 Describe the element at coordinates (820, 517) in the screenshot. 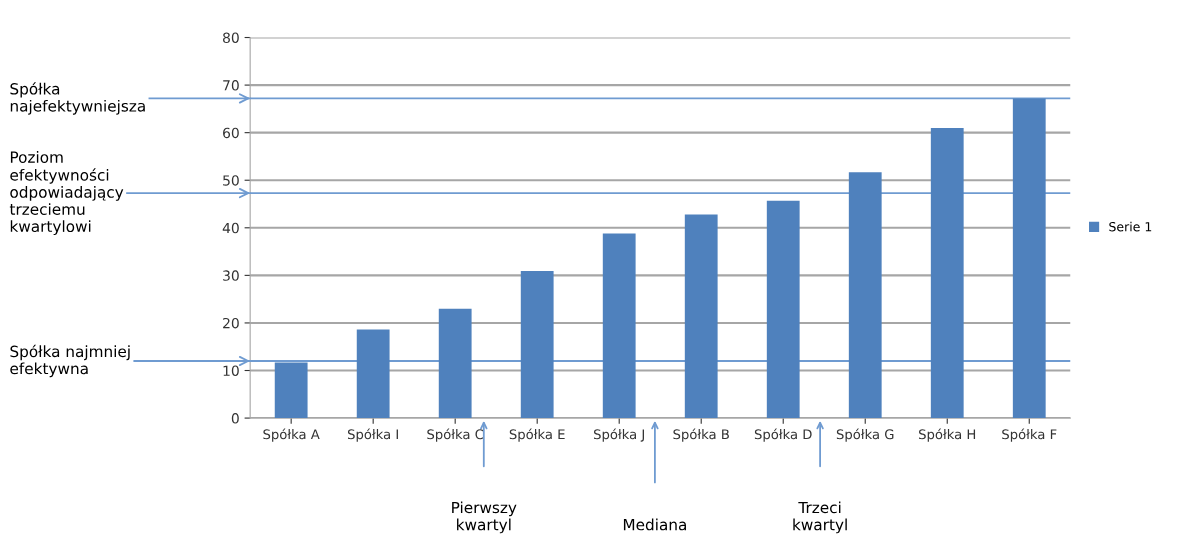

I see `text: Trzeci kwartyl` at that location.